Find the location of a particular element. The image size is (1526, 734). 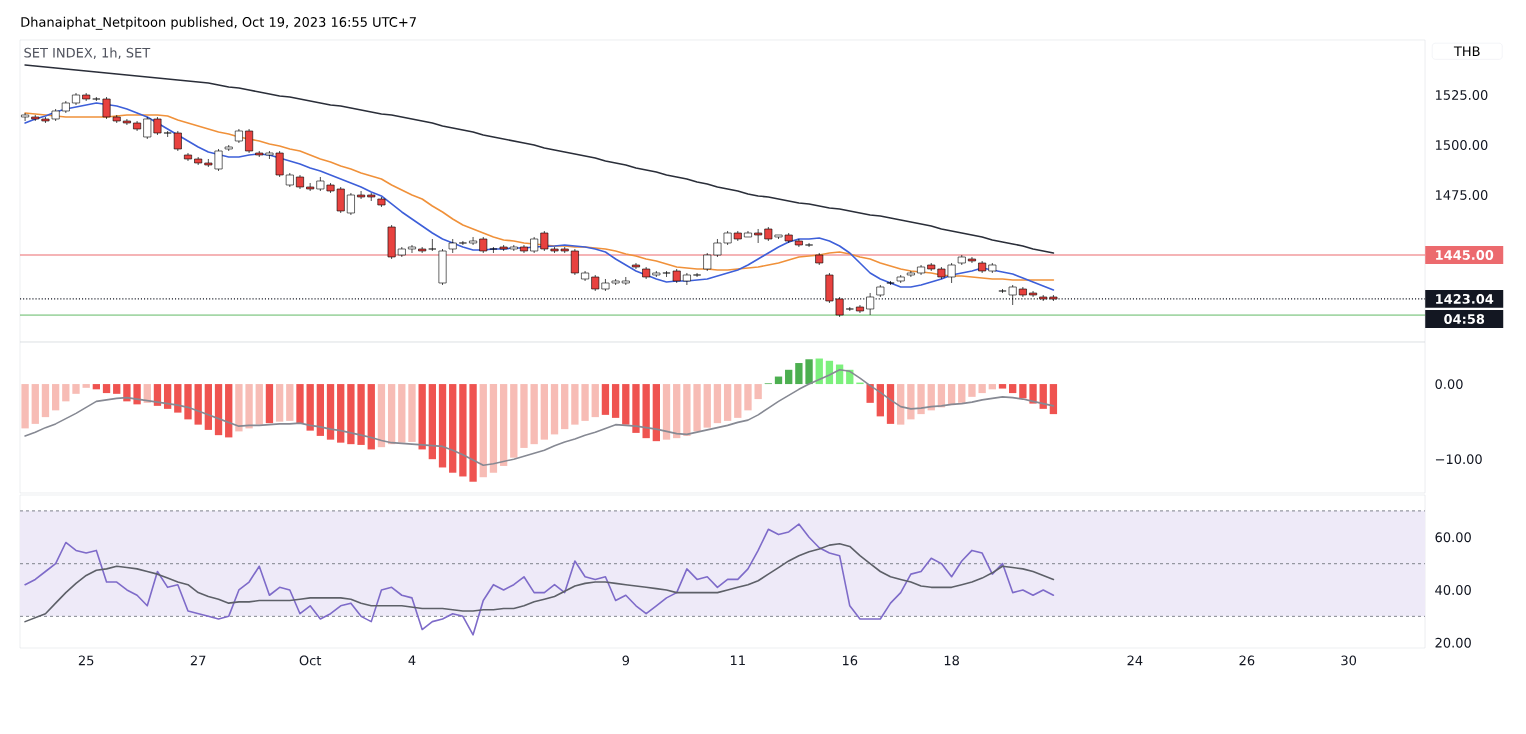

x-tick-label: 25 is located at coordinates (86, 660).